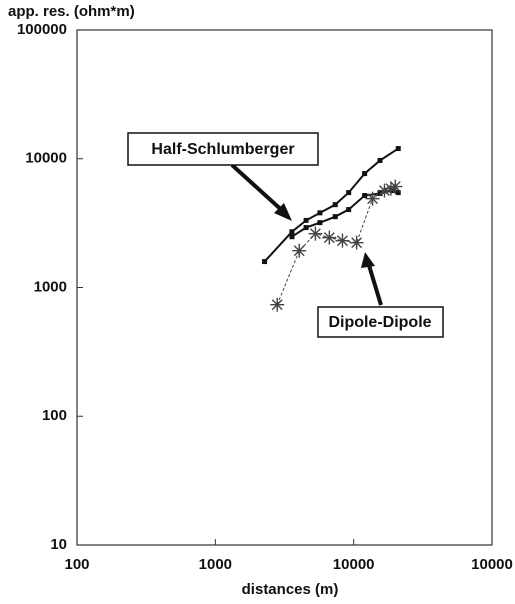 This screenshot has width=515, height=604. Describe the element at coordinates (46, 158) in the screenshot. I see `y-tick-label: 10000` at that location.